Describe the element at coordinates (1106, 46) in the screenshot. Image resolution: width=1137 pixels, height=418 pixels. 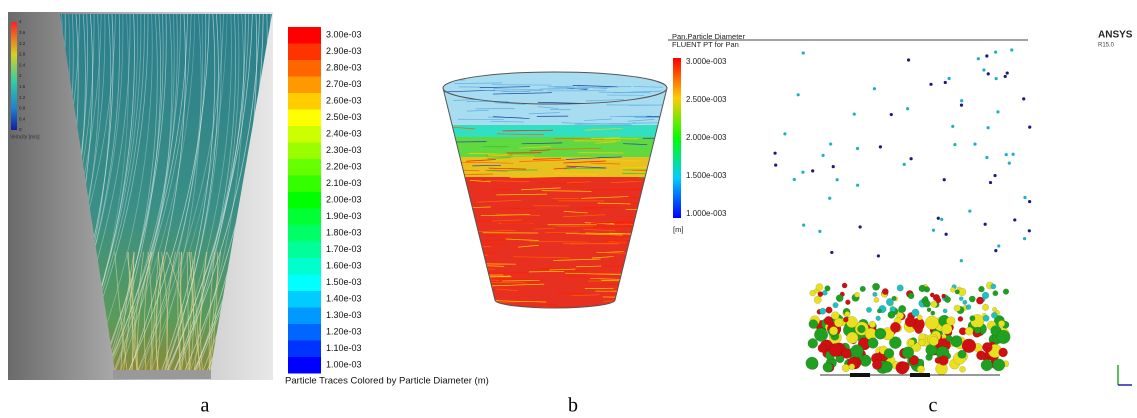
I see `version: R15.0` at that location.